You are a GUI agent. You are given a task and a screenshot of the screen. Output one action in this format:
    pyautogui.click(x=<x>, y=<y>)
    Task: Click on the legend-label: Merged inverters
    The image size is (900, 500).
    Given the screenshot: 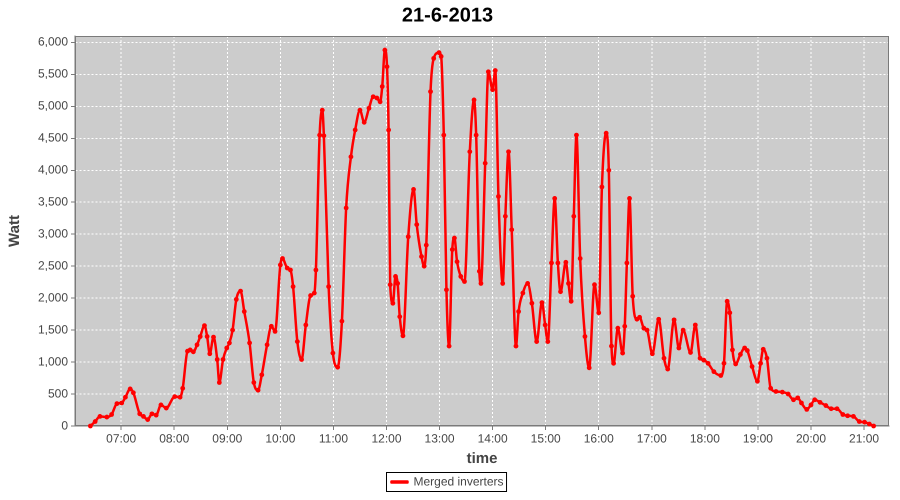 What is the action you would take?
    pyautogui.click(x=458, y=481)
    